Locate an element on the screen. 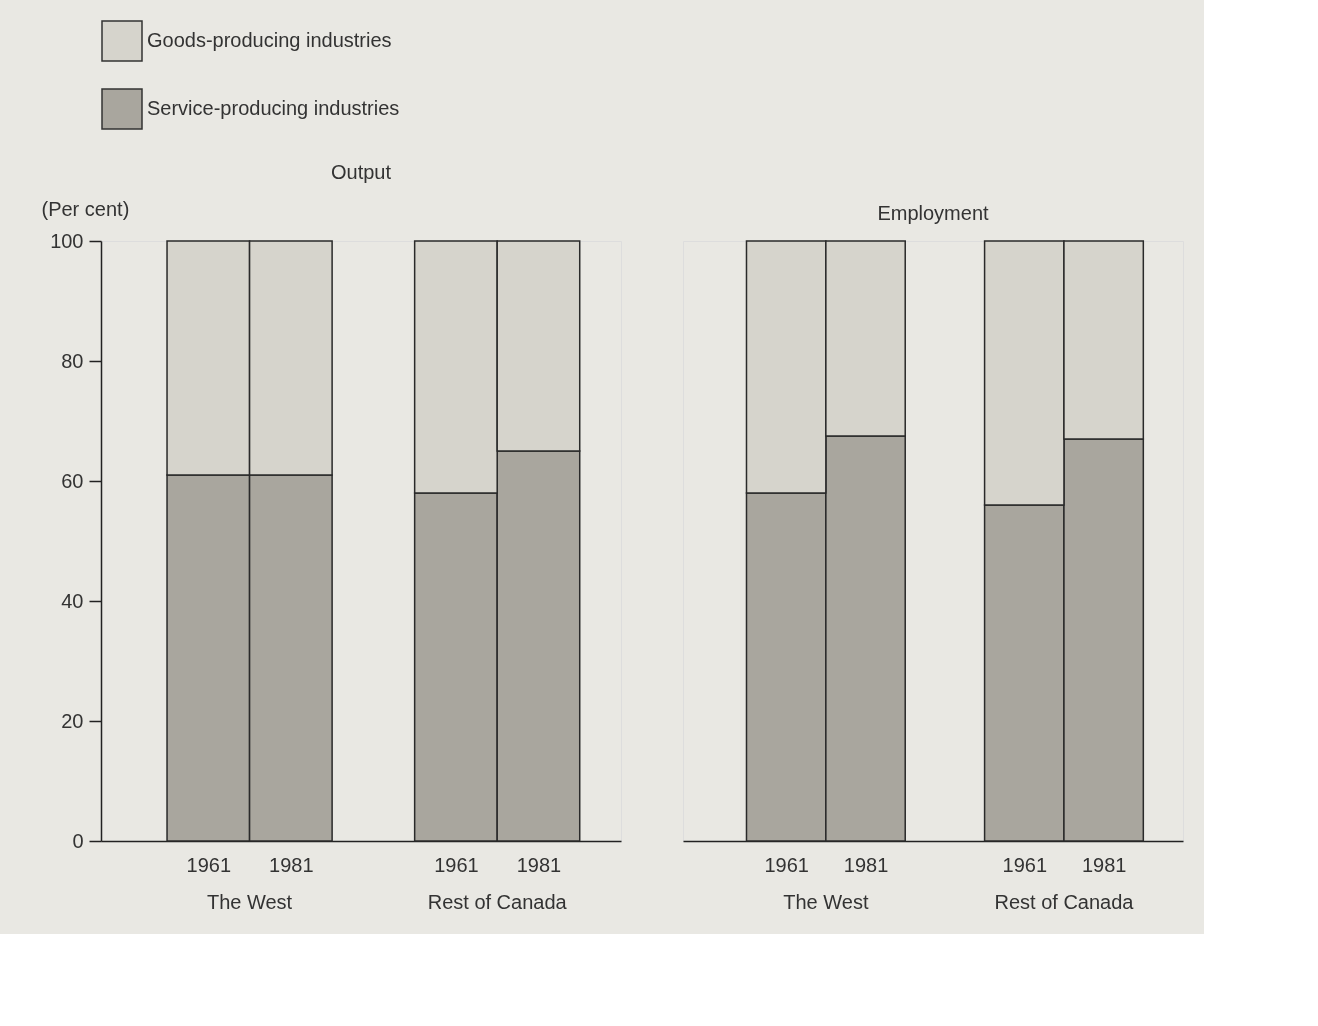 The width and height of the screenshot is (1318, 1026). y-tick-label: 60 is located at coordinates (72, 480).